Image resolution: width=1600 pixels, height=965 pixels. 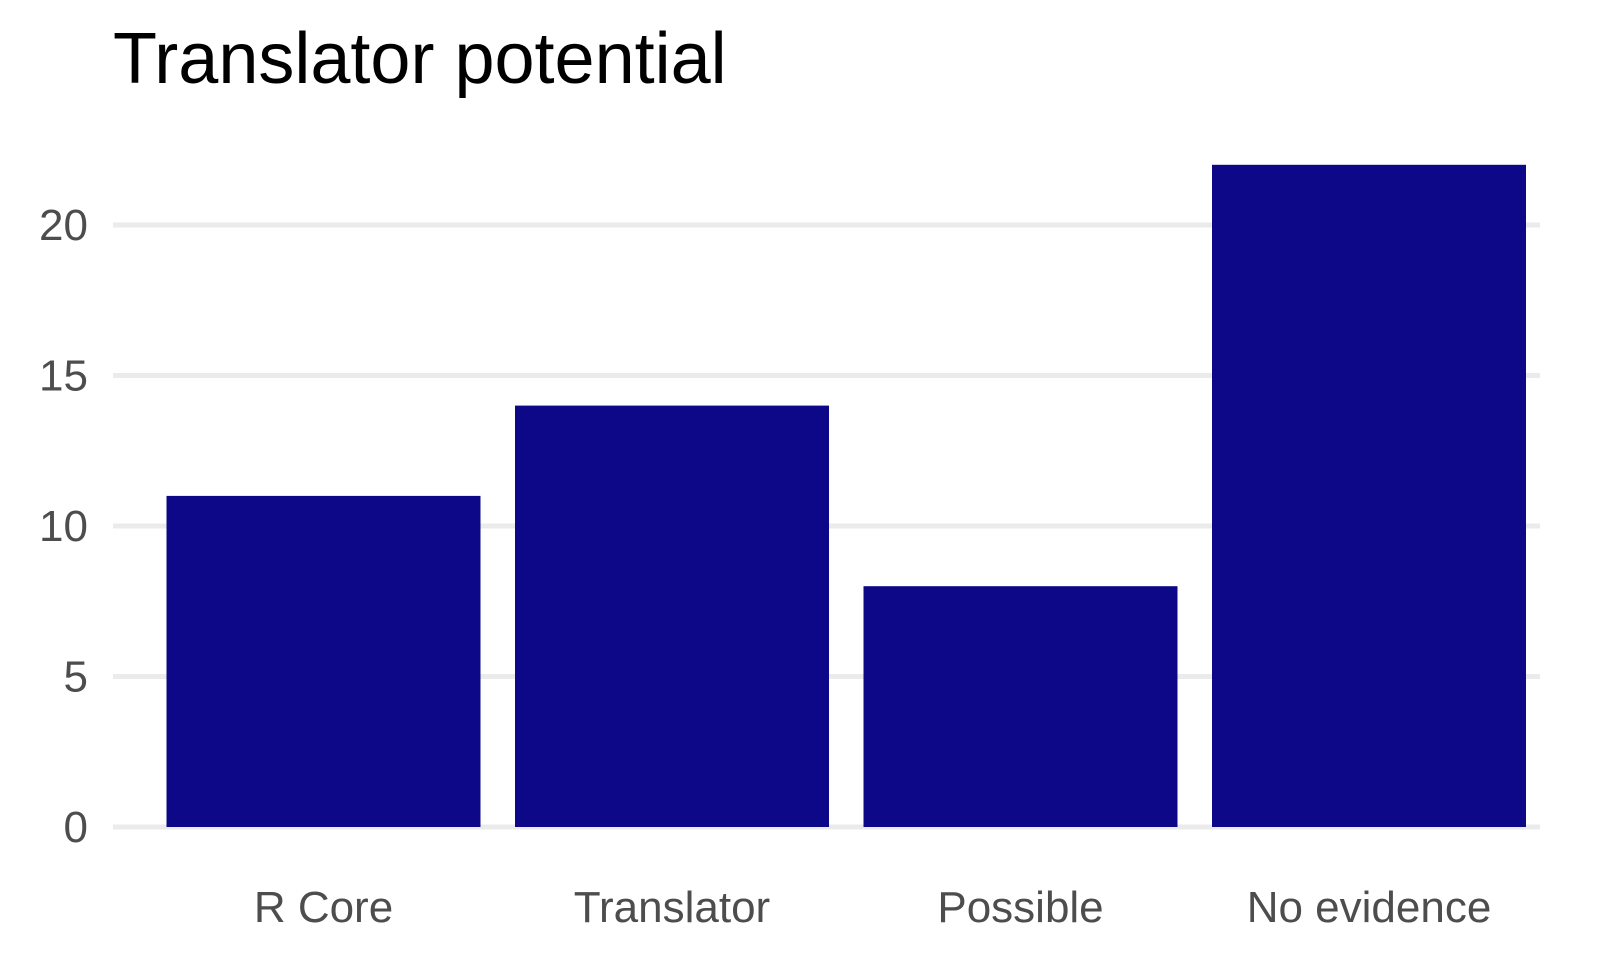 What do you see at coordinates (76, 827) in the screenshot?
I see `y-tick-label: 0` at bounding box center [76, 827].